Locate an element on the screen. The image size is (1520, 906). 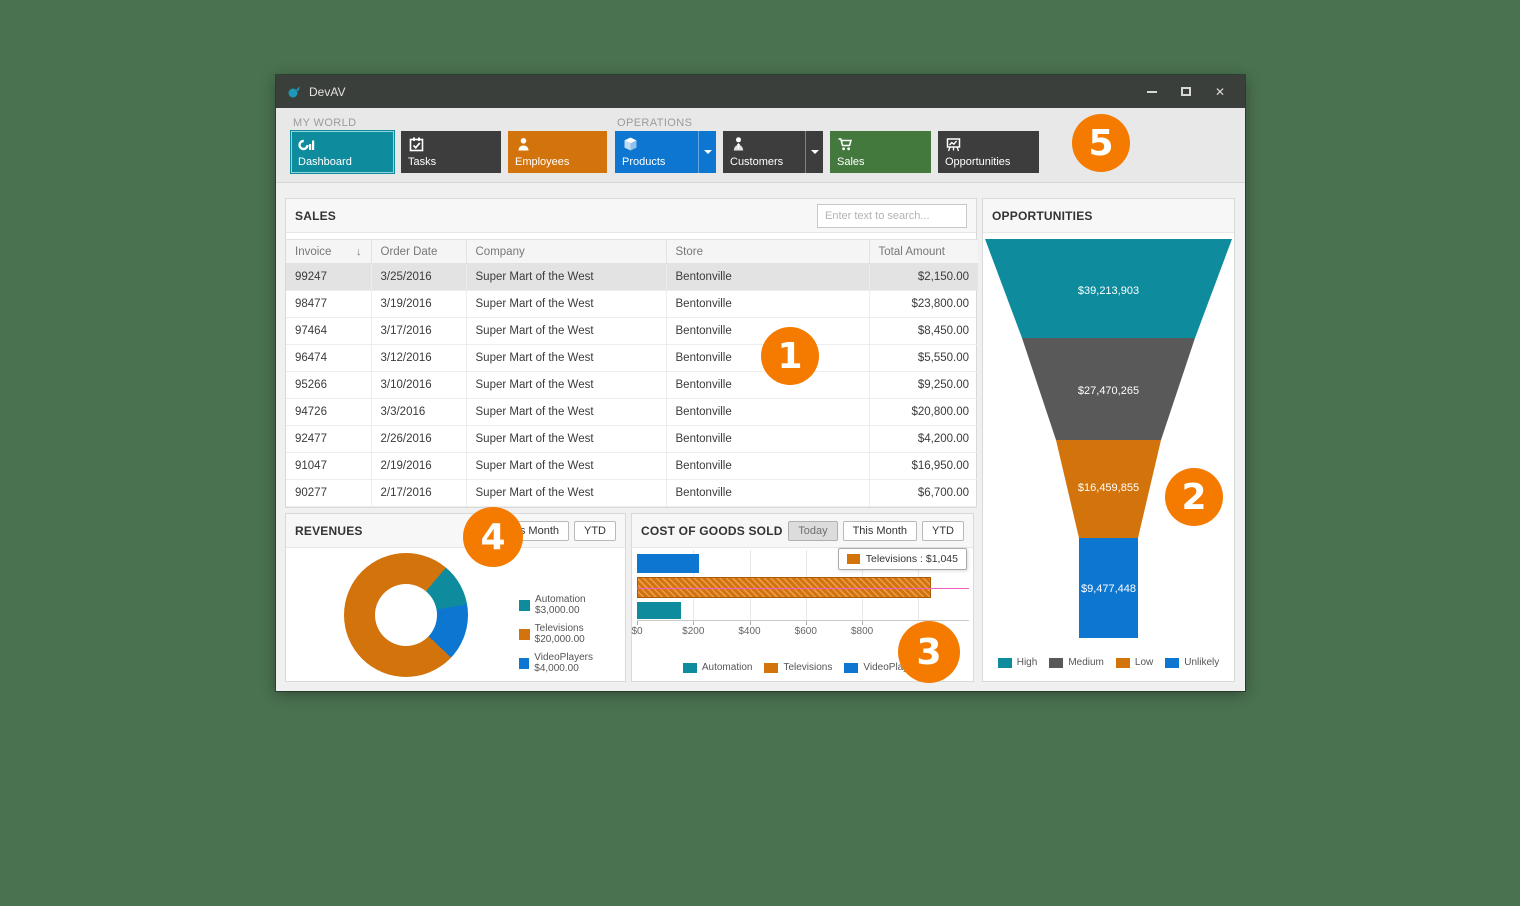
funnel-segment-unlikely is located at coordinates (1108, 588).